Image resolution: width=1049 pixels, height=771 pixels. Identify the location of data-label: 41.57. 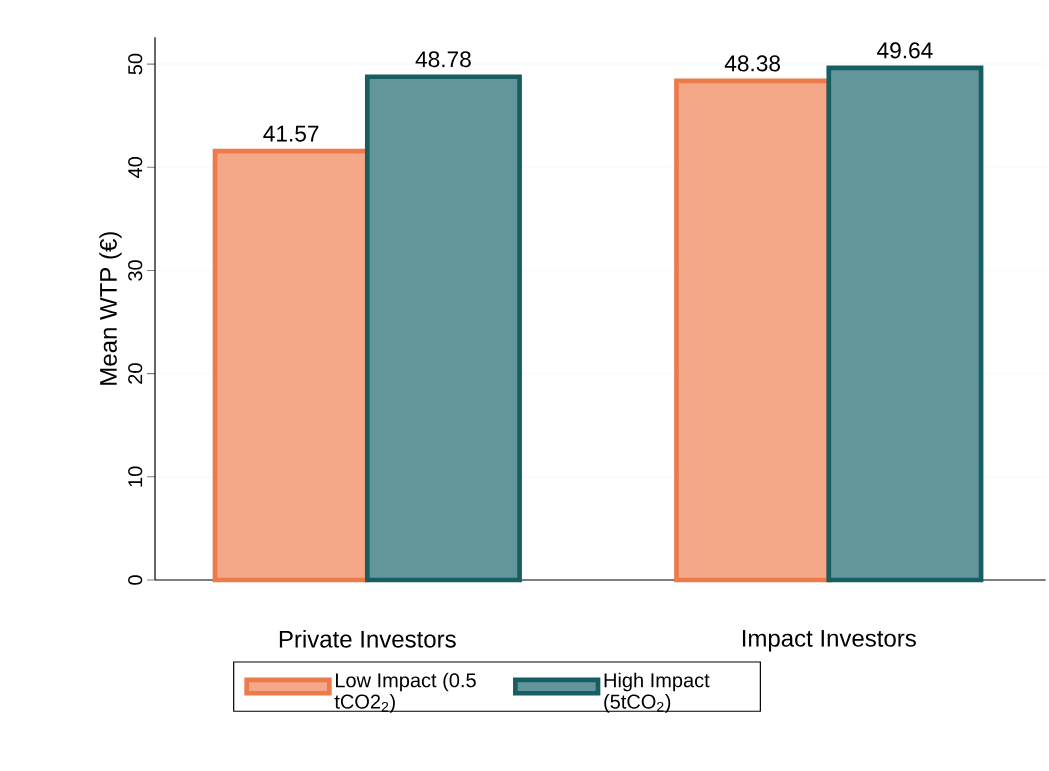
(291, 133).